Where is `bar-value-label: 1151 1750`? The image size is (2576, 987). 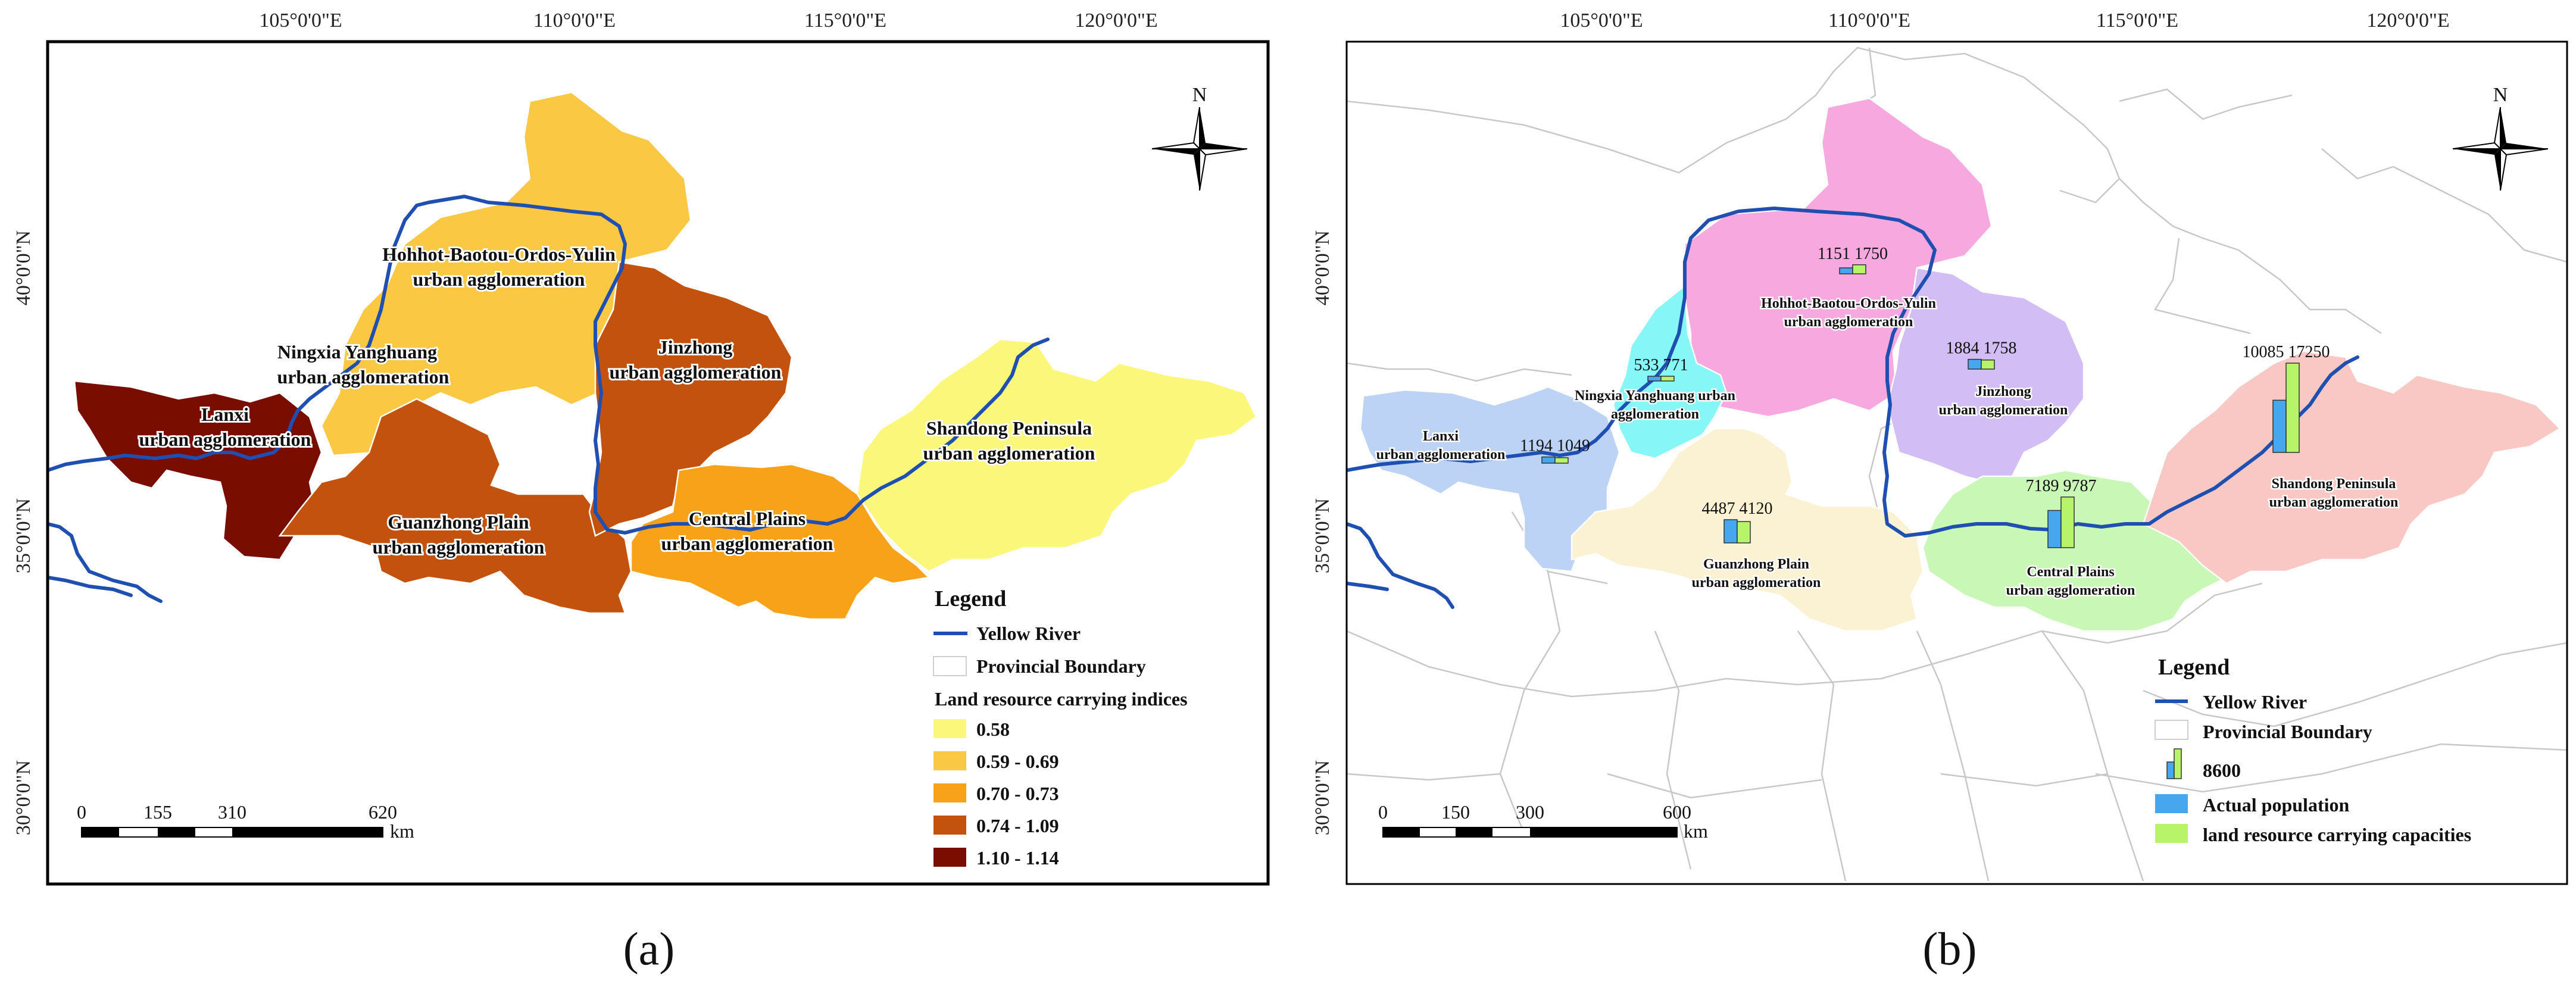 bar-value-label: 1151 1750 is located at coordinates (1853, 254).